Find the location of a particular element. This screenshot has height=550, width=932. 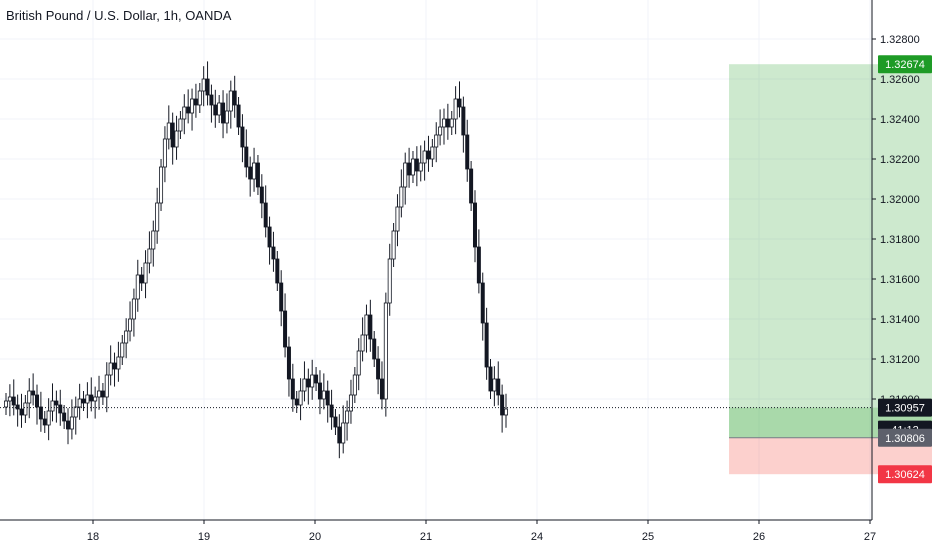

x-tick-label: 18 is located at coordinates (93, 537).